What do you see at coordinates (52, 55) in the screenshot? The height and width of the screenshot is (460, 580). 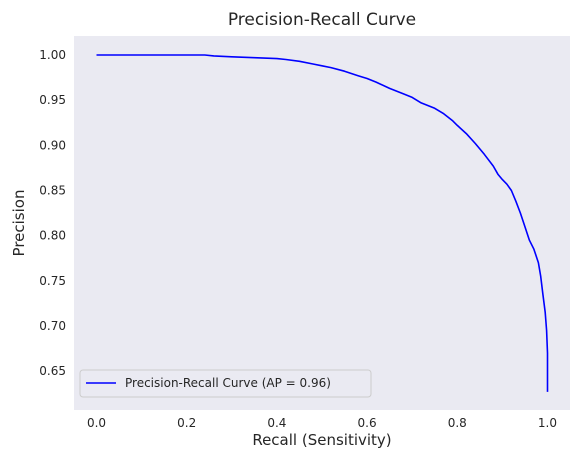 I see `y-tick-label: 1.00` at bounding box center [52, 55].